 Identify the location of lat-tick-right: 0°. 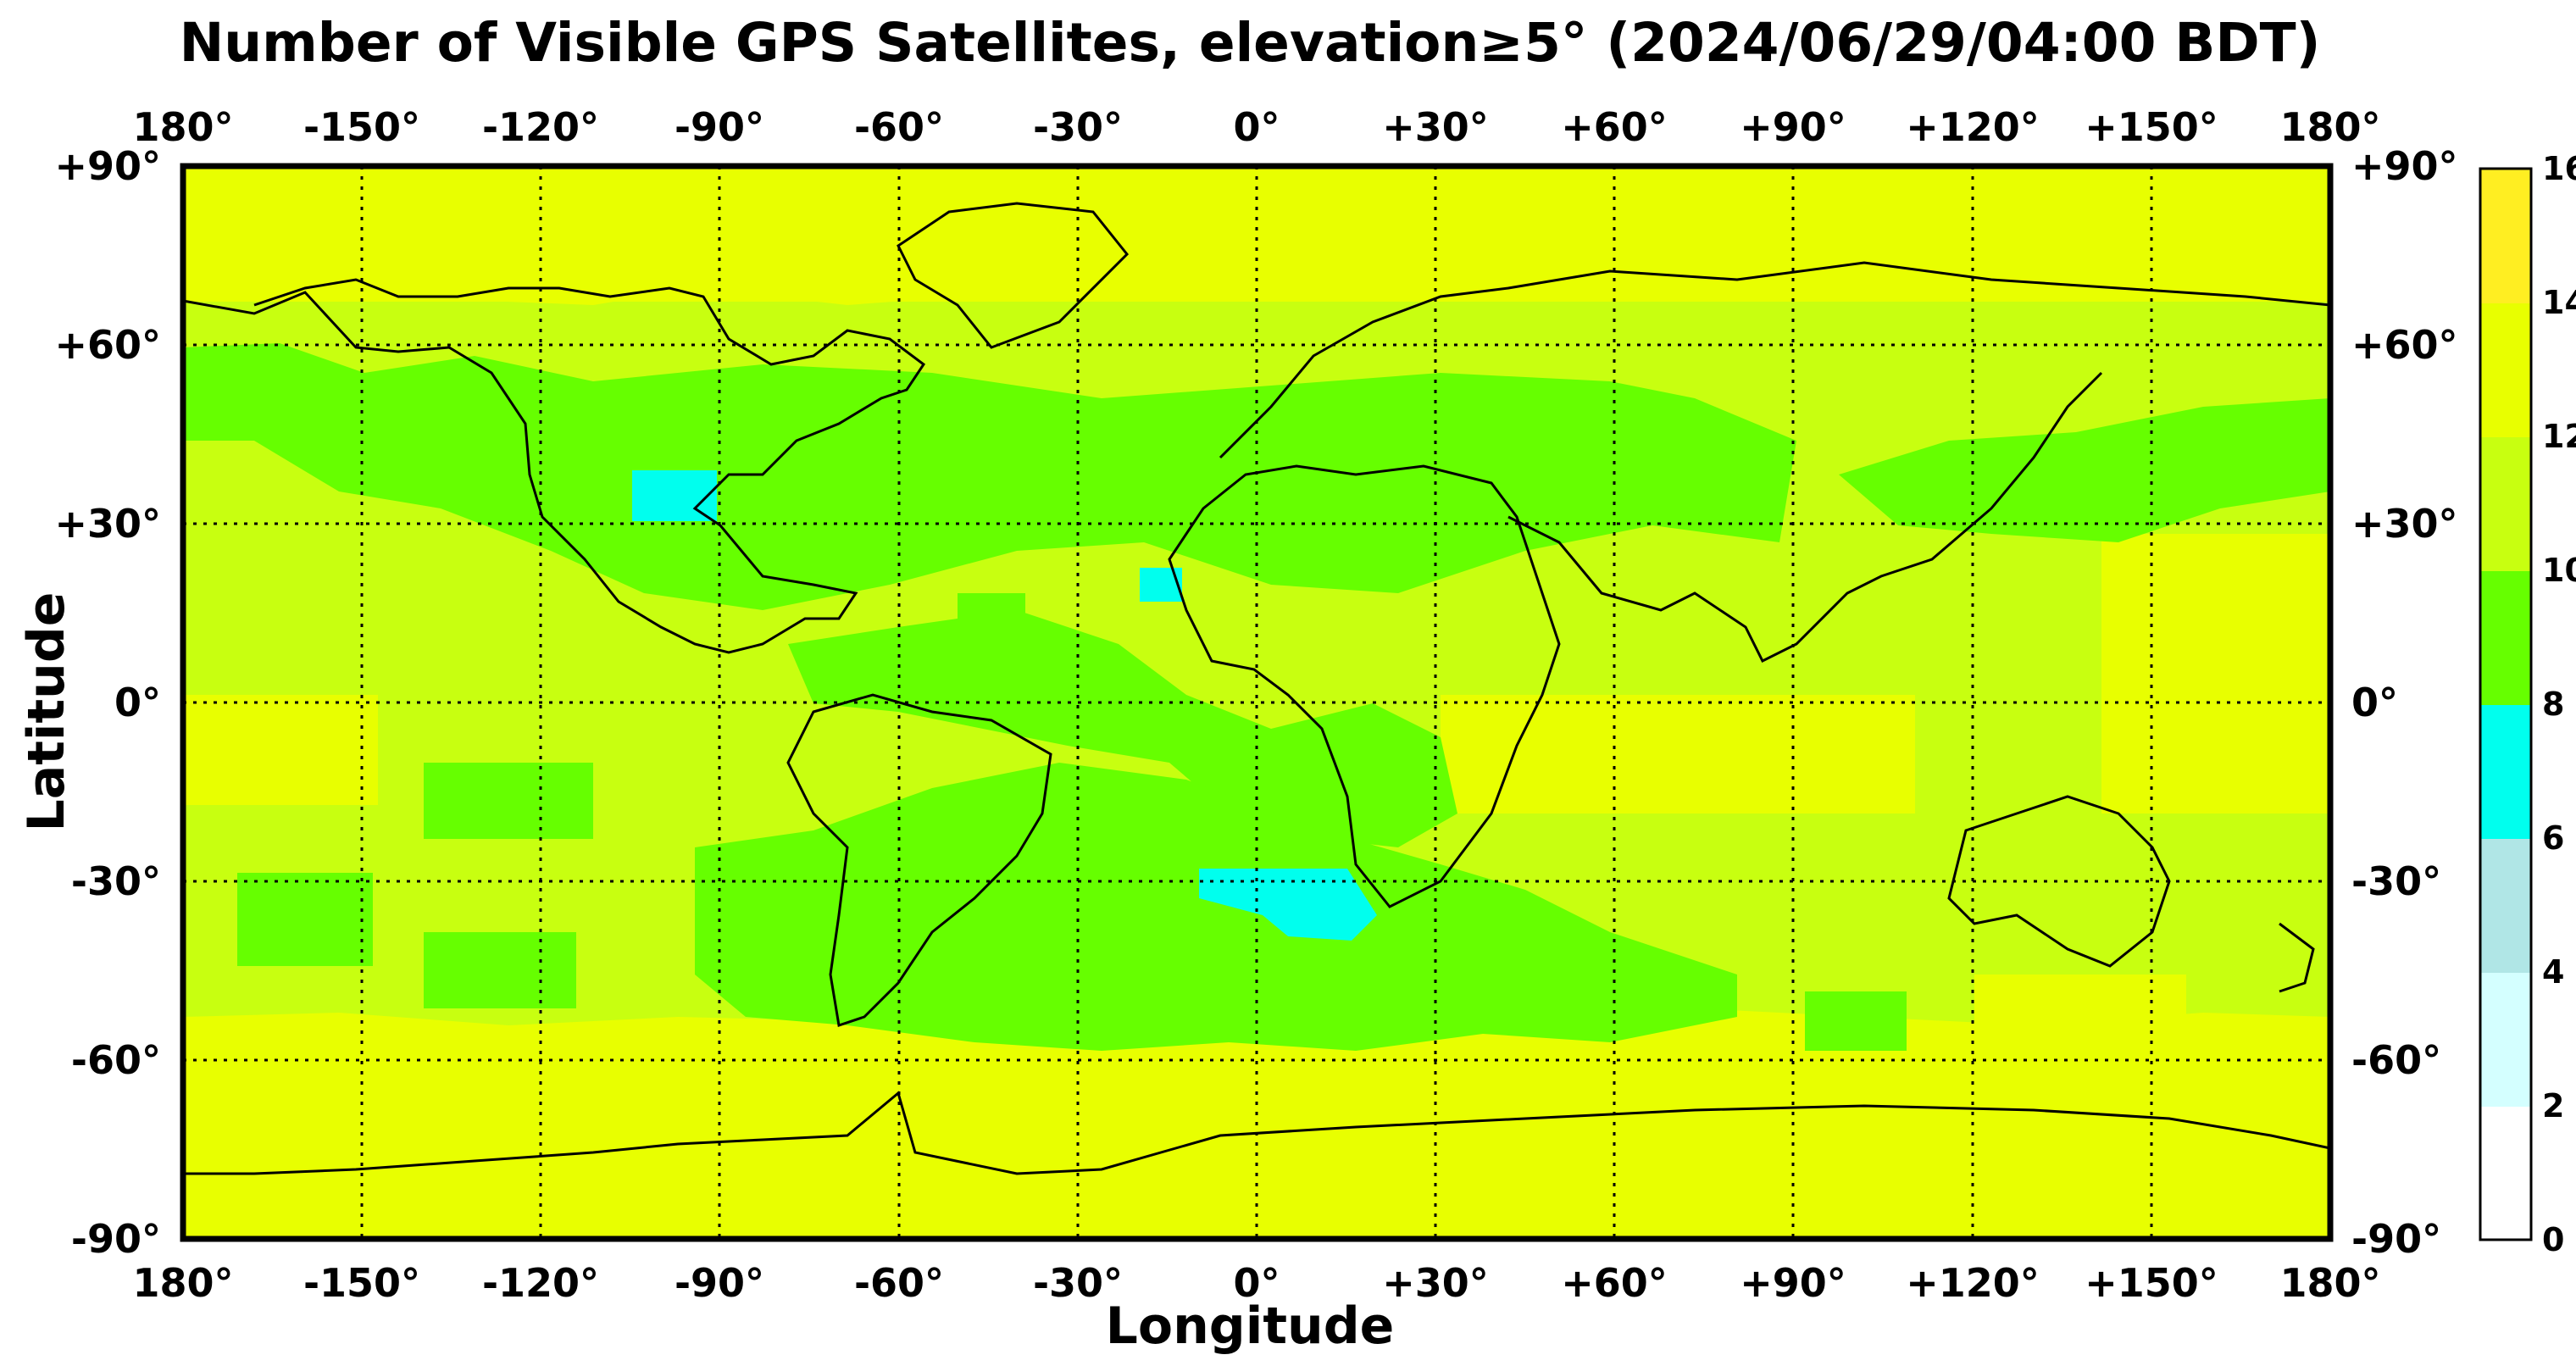
(2374, 702).